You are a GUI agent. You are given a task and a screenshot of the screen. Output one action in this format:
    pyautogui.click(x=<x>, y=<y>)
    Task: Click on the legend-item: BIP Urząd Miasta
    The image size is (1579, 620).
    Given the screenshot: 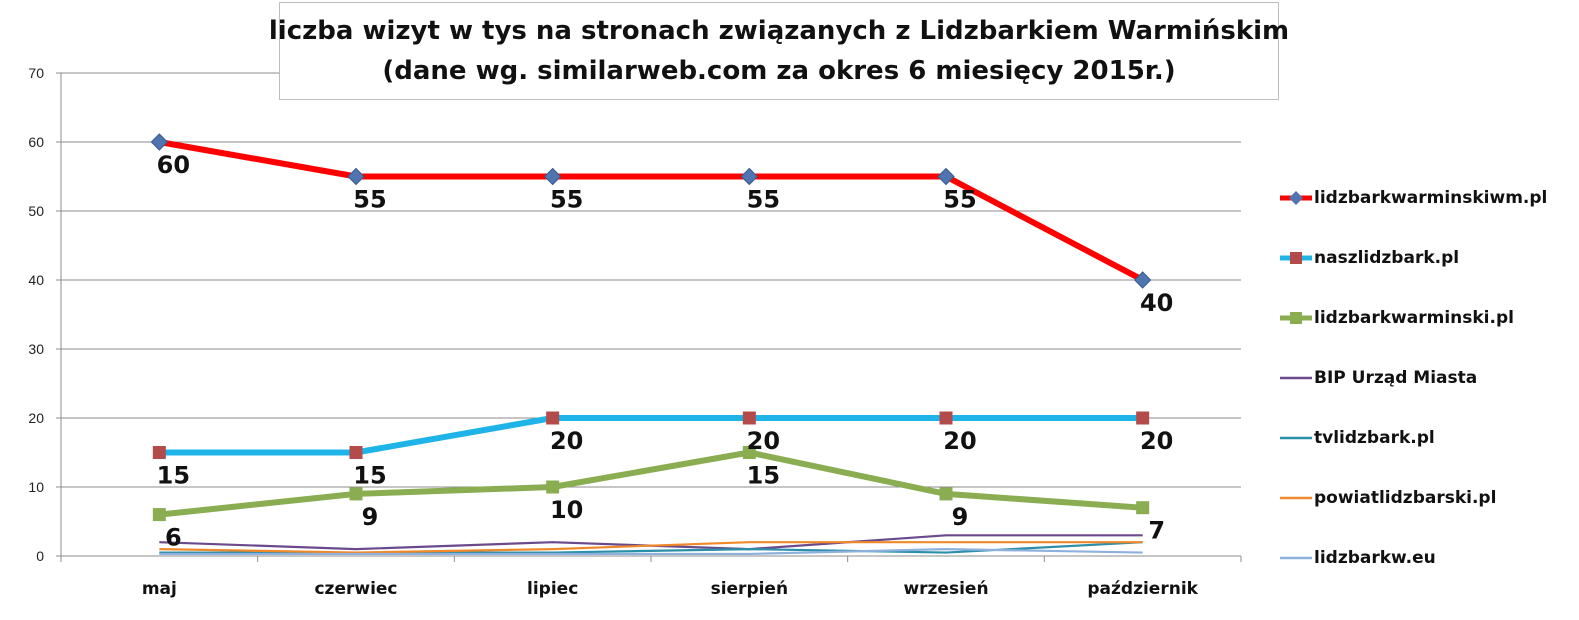 What is the action you would take?
    pyautogui.click(x=1413, y=378)
    